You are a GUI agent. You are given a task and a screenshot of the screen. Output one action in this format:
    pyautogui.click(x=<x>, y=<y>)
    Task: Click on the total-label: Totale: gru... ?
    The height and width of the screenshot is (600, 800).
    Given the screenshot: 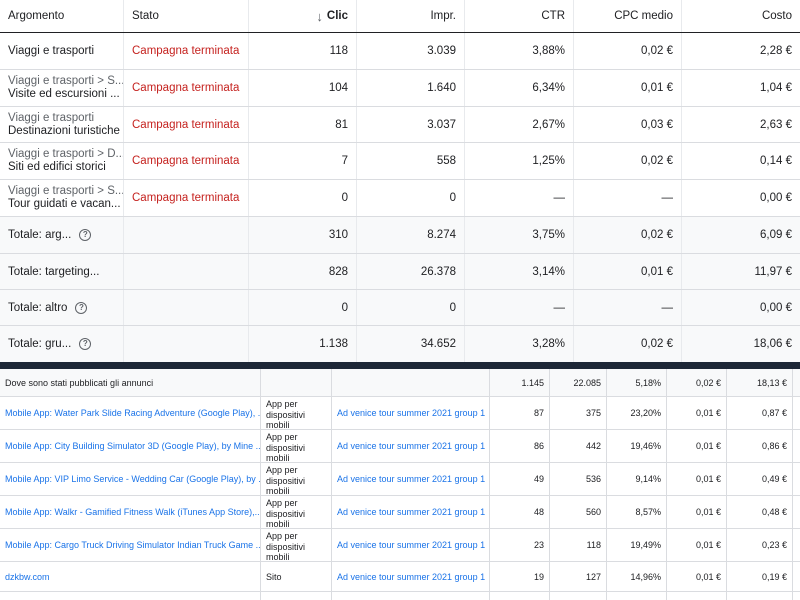 What is the action you would take?
    pyautogui.click(x=62, y=344)
    